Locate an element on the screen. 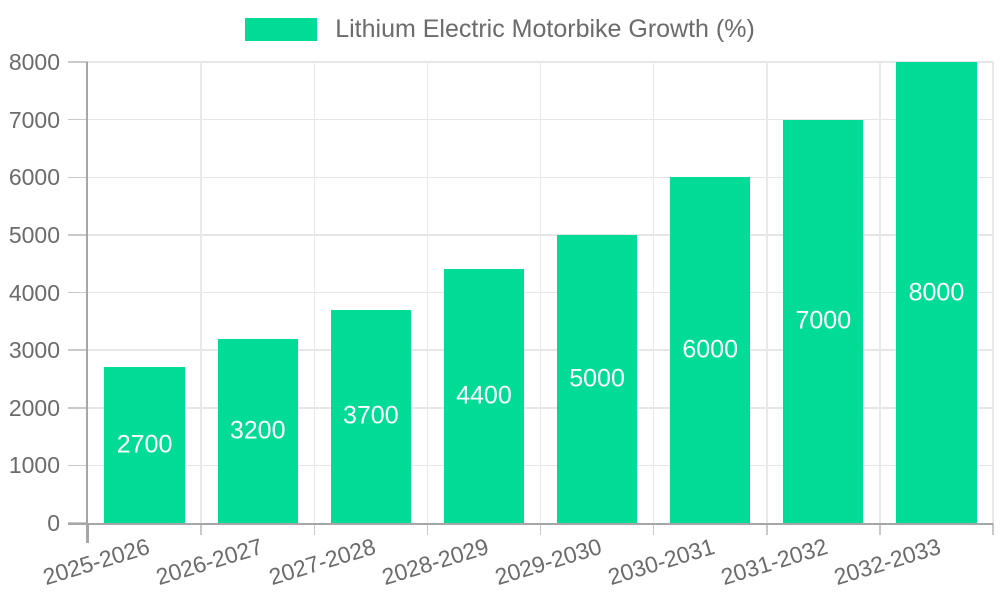 The image size is (1000, 600). legend-swatch is located at coordinates (281, 29).